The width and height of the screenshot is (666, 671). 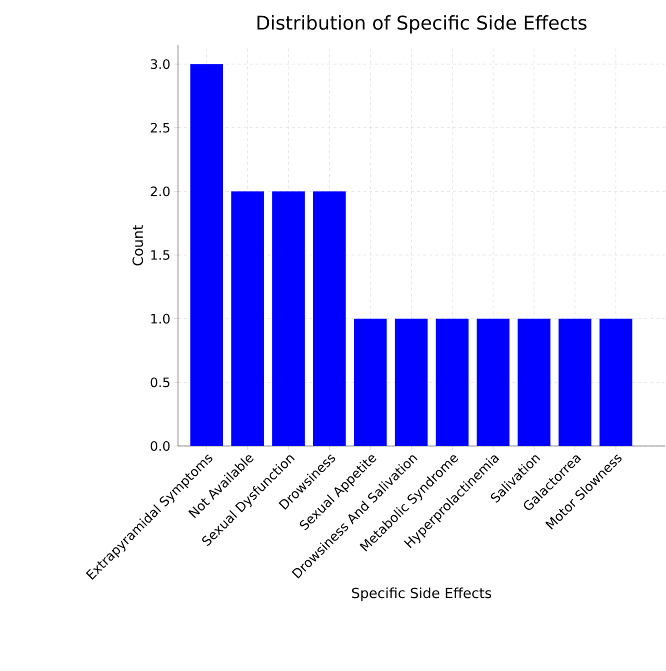 I want to click on y-tick-label: 0.5, so click(x=160, y=382).